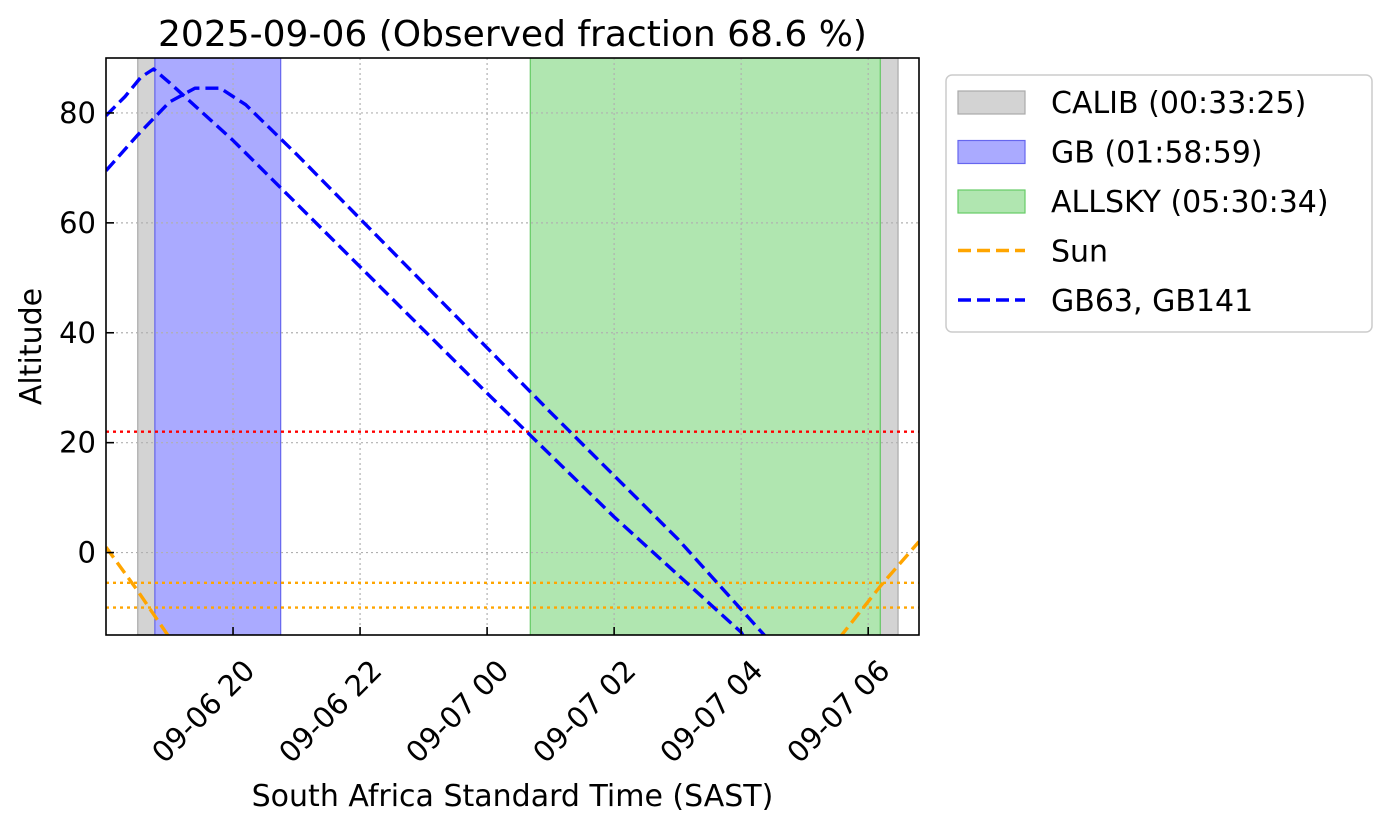 The image size is (1388, 829). What do you see at coordinates (330, 711) in the screenshot?
I see `x-tick-label-1: 09-06 22` at bounding box center [330, 711].